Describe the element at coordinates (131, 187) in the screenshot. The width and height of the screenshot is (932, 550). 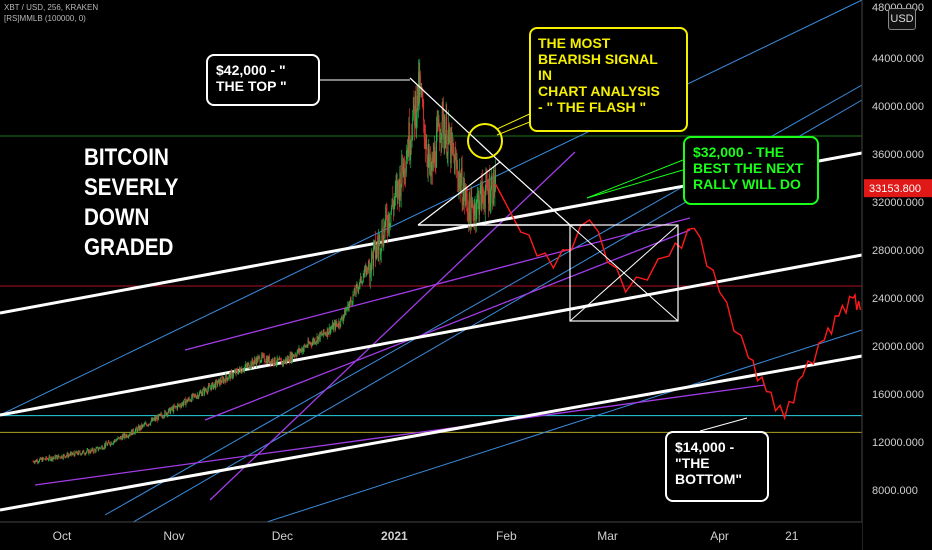
I see `headline-line: SEVERLY` at that location.